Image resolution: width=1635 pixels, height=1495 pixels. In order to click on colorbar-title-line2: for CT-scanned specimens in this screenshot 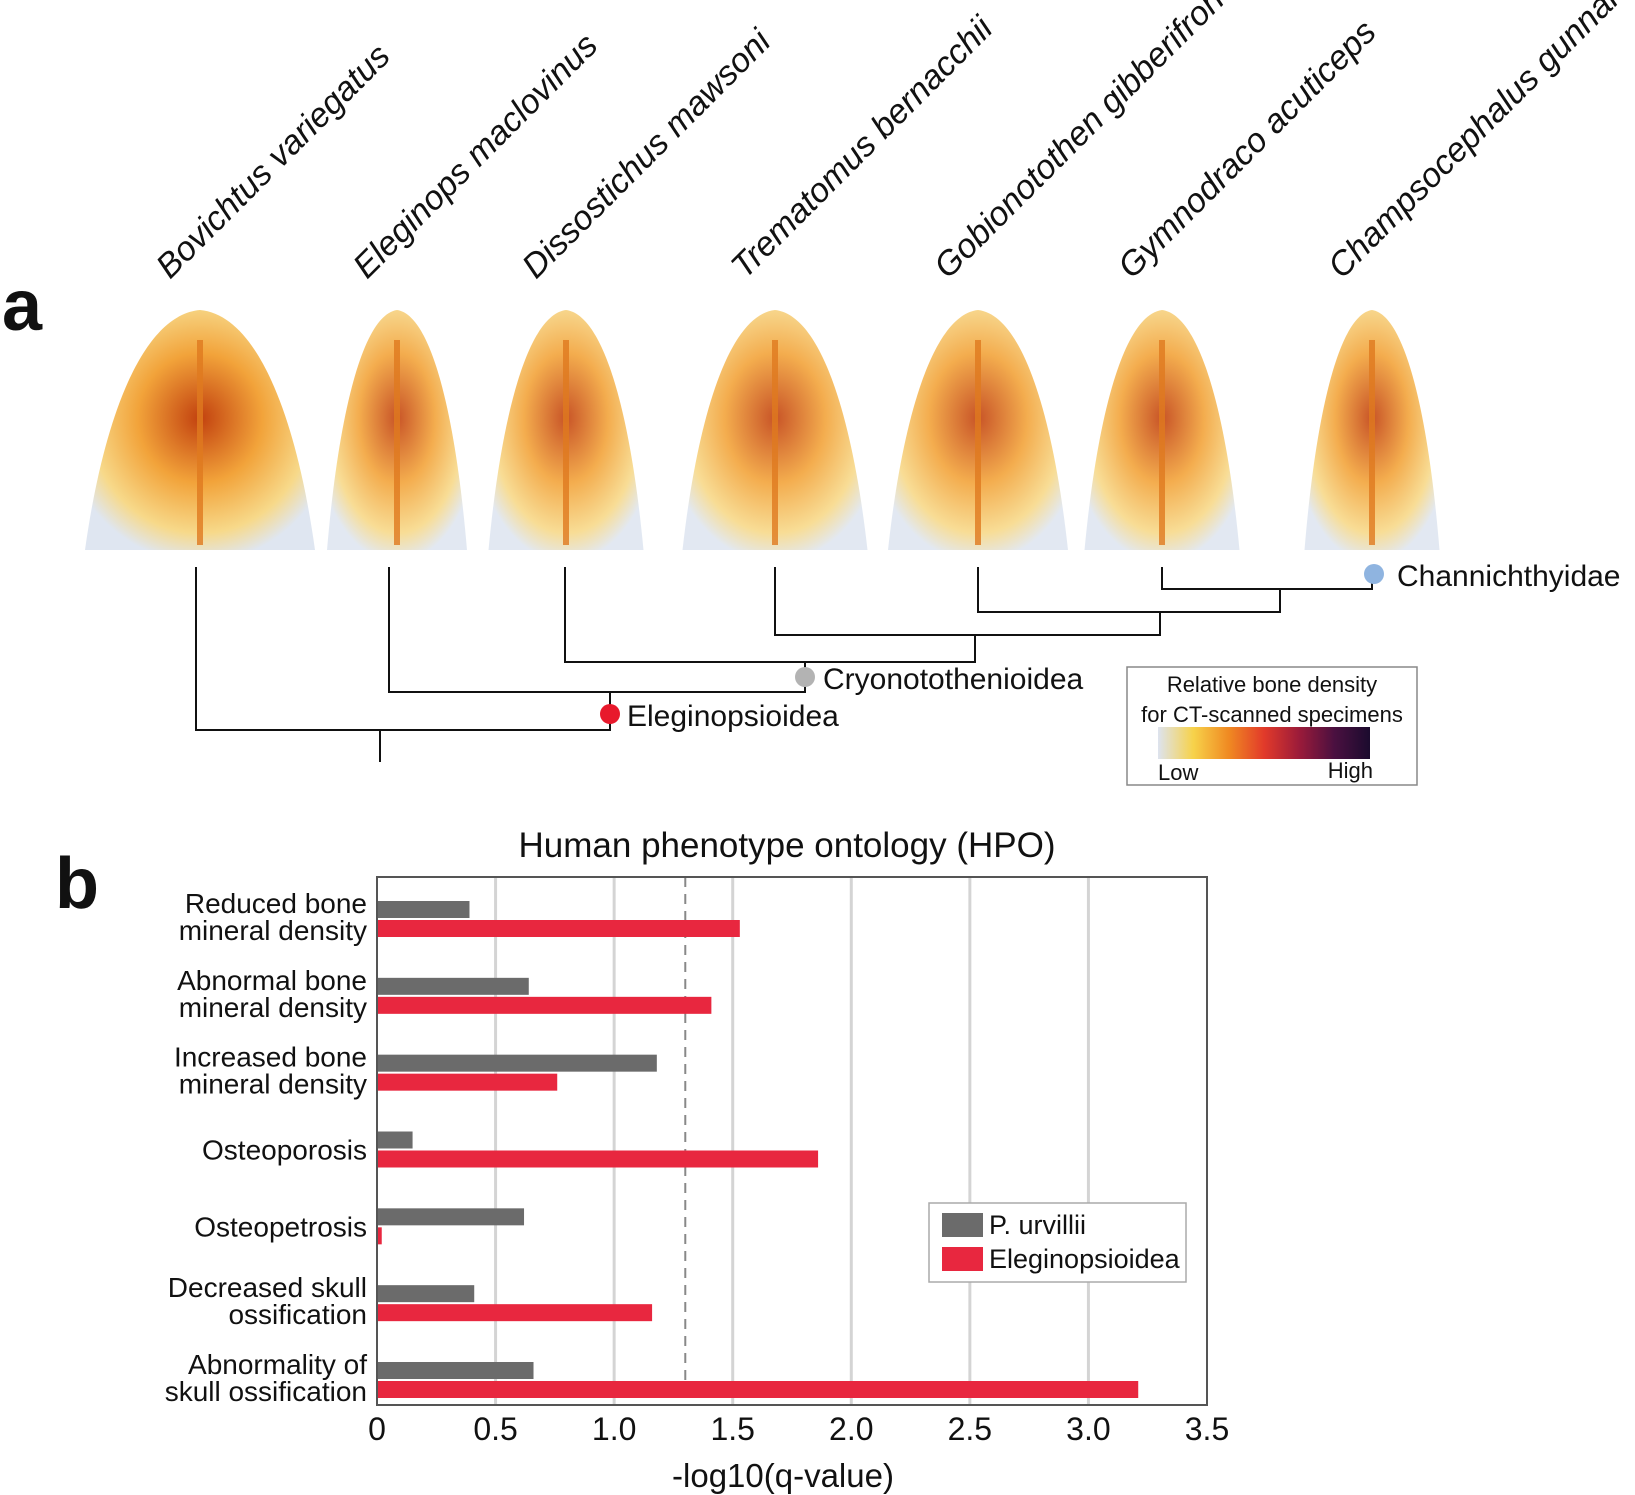, I will do `click(1272, 714)`.